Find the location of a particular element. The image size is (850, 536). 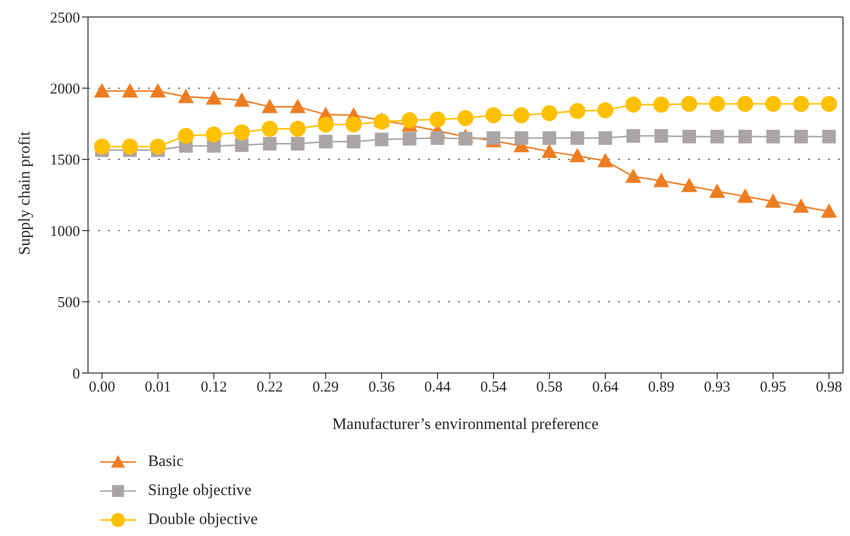

y-axis-title: Supply chain profit is located at coordinates (25, 192).